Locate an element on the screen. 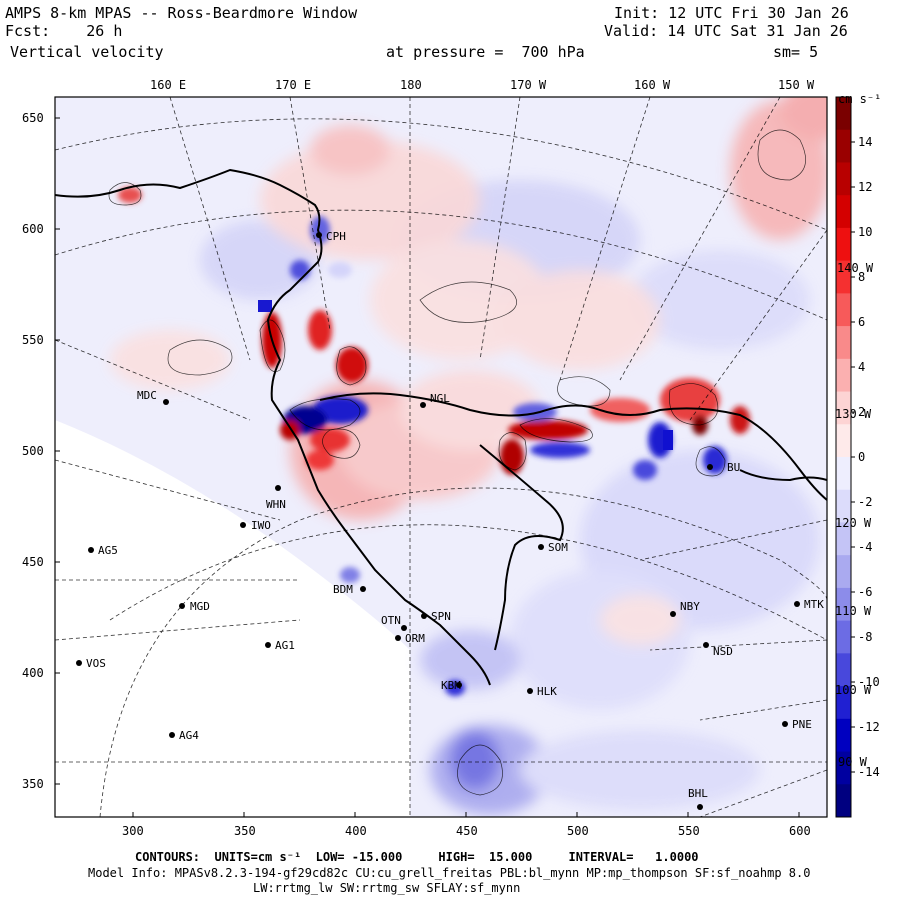 Image resolution: width=900 pixels, height=900 pixels. station-mgd: MGD is located at coordinates (194, 606).